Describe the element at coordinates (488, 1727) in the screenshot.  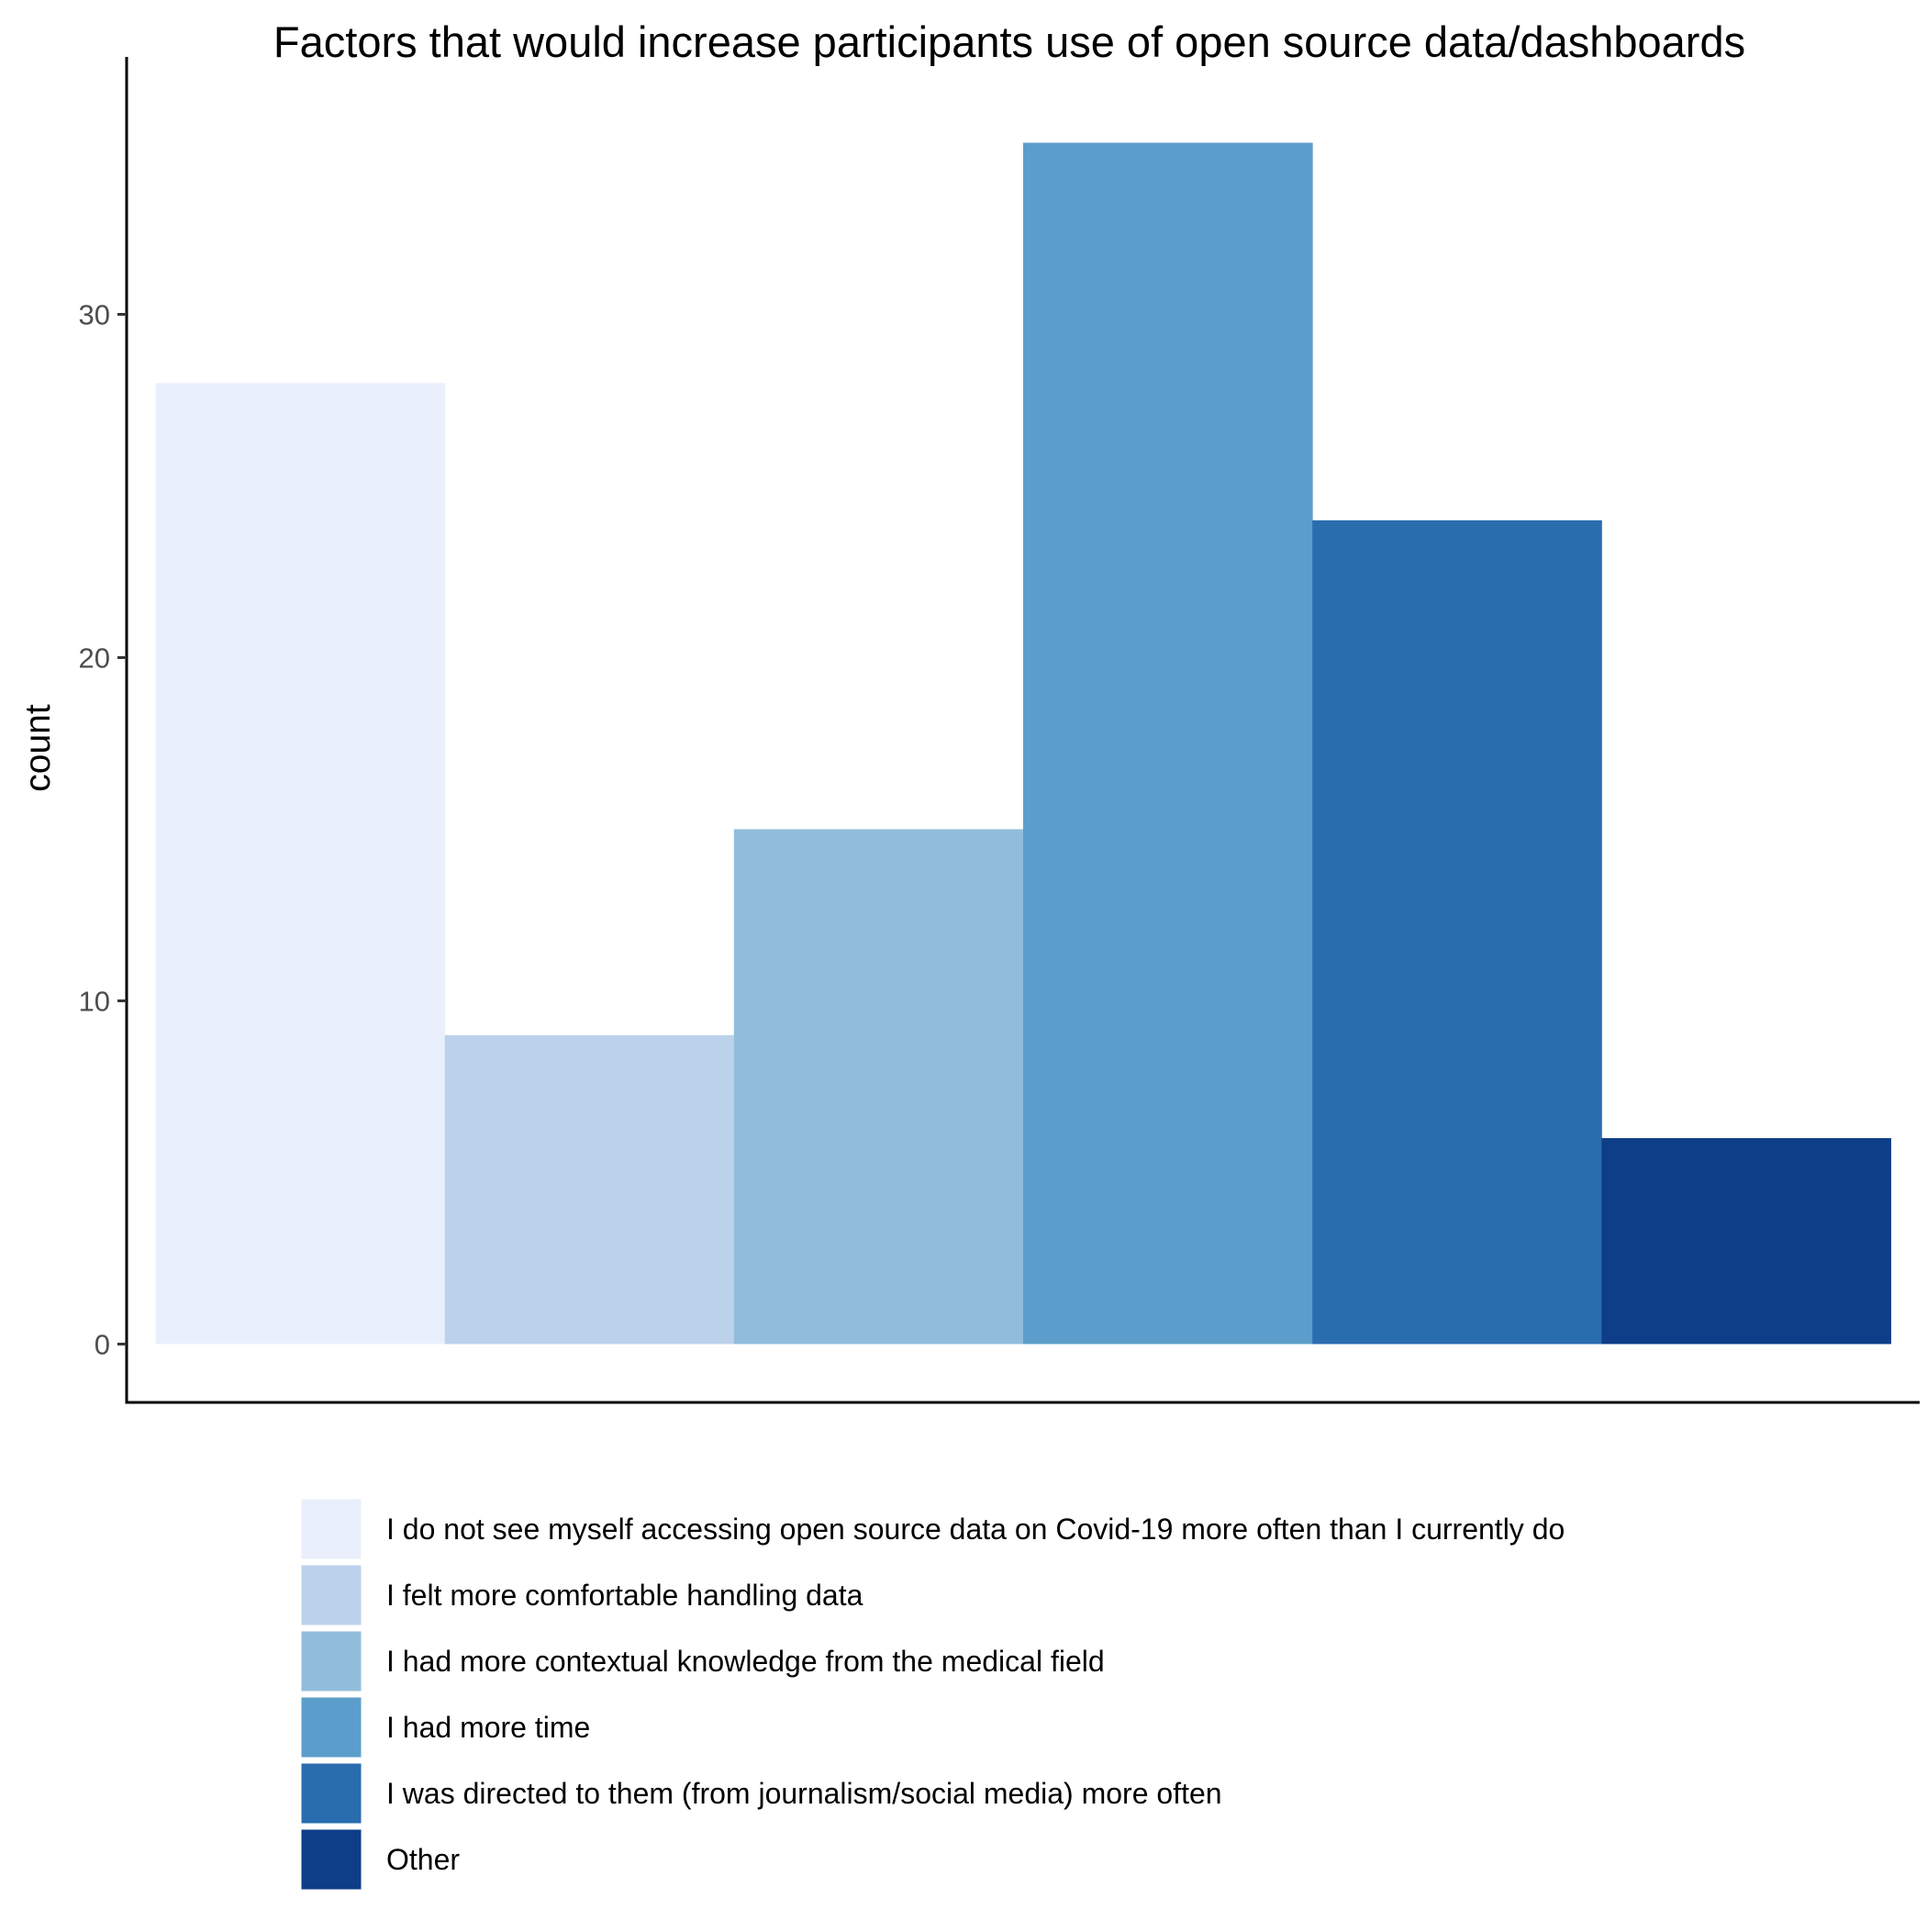
I see `legend-label: I had more time` at that location.